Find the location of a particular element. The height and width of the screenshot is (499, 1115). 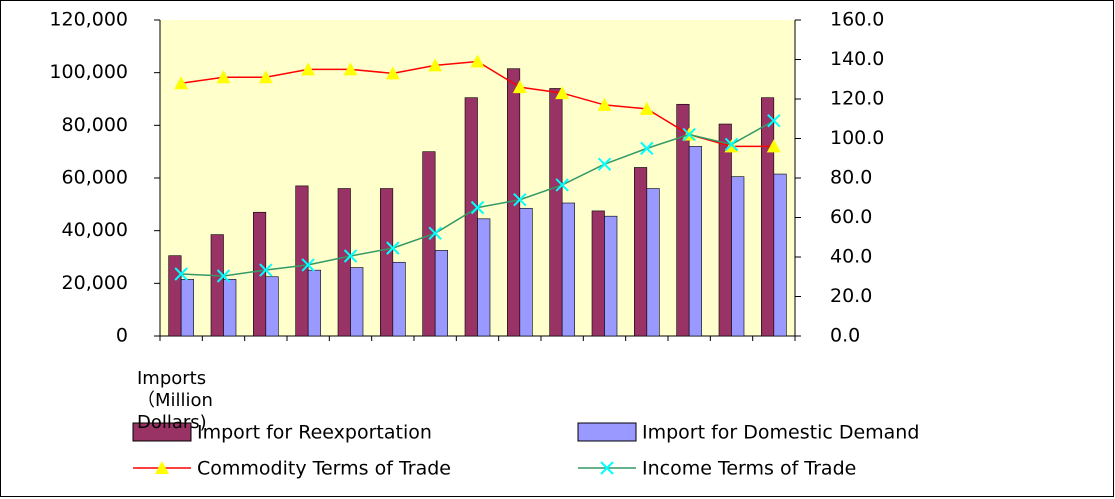

y2-tick-label: 60.0 is located at coordinates (851, 217).